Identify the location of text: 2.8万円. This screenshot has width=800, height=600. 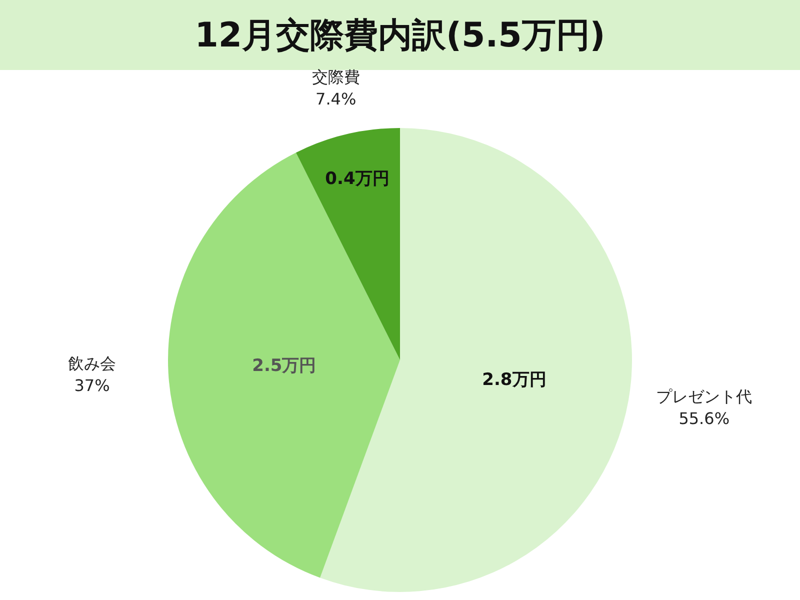
(514, 380).